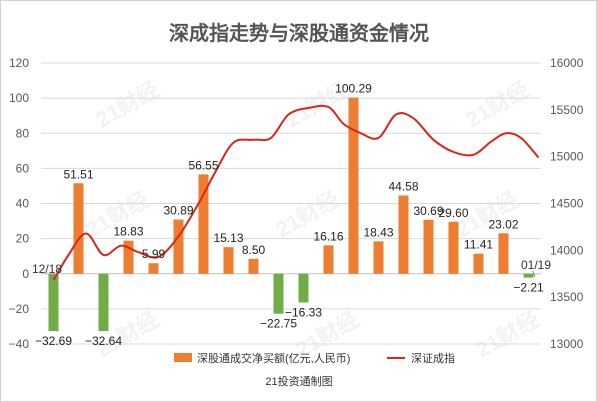 Image resolution: width=597 pixels, height=402 pixels. What do you see at coordinates (428, 211) in the screenshot?
I see `bar-value-label: 30.69` at bounding box center [428, 211].